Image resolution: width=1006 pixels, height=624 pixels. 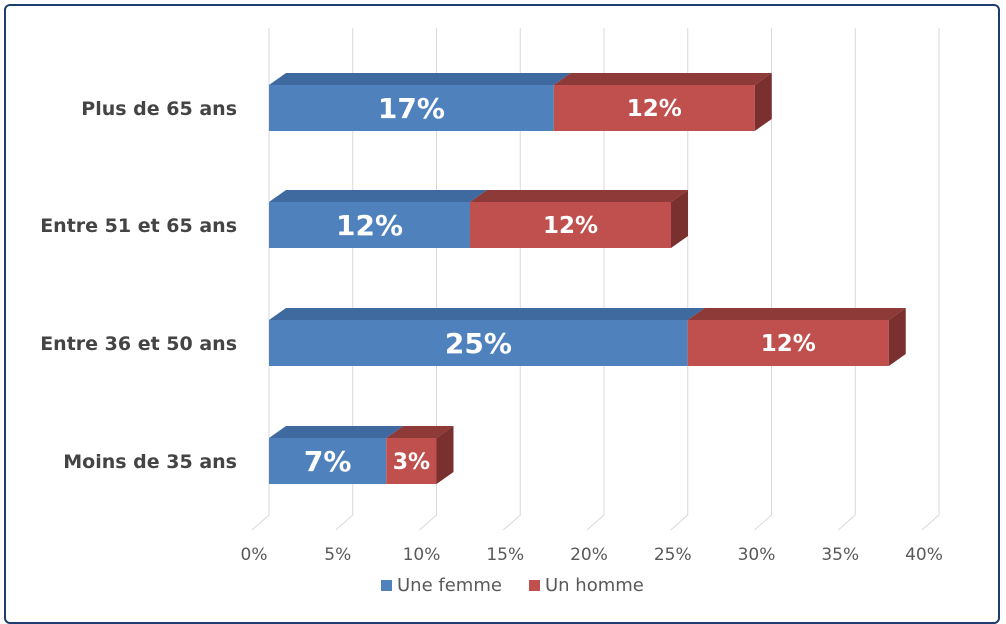 What do you see at coordinates (150, 462) in the screenshot?
I see `category-label: Moins de 35 ans` at bounding box center [150, 462].